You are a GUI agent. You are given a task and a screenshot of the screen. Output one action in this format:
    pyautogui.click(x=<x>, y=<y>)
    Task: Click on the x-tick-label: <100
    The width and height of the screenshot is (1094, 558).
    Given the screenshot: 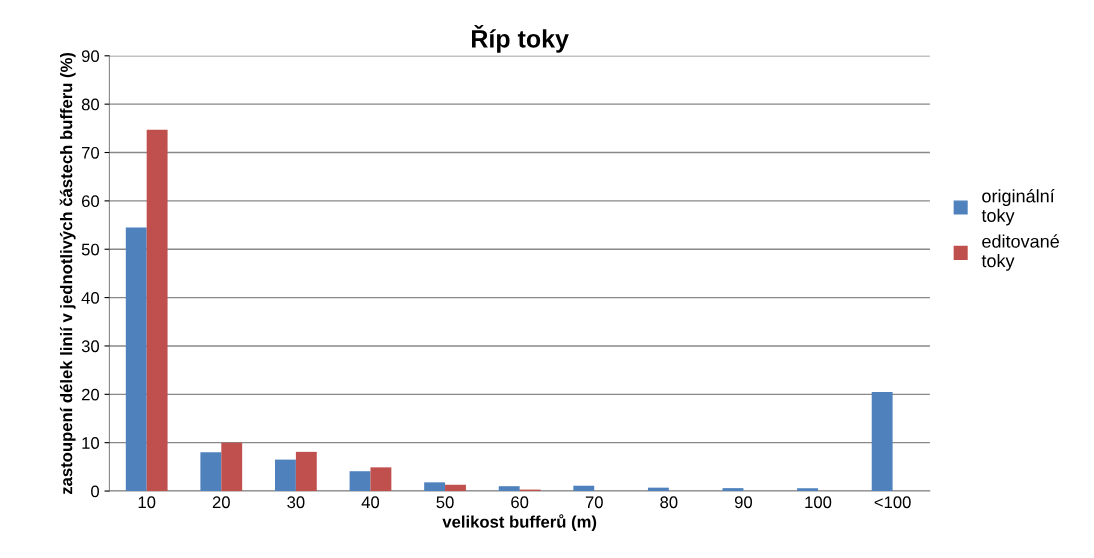 What is the action you would take?
    pyautogui.click(x=892, y=502)
    